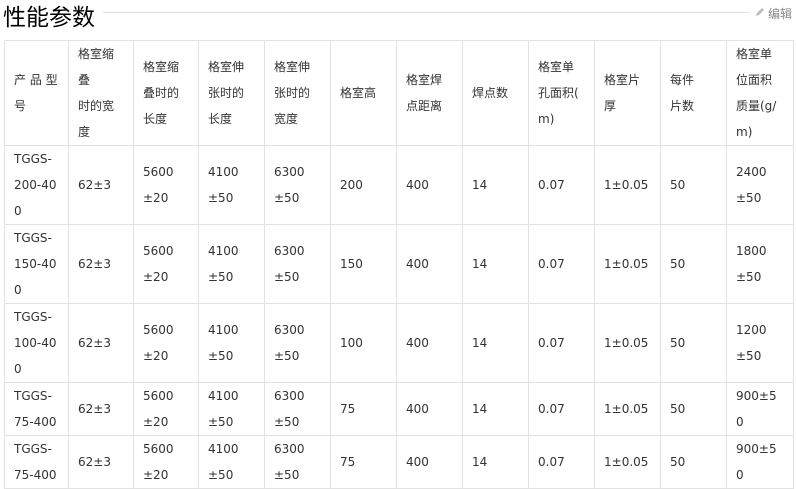  I want to click on title-divider, so click(428, 12).